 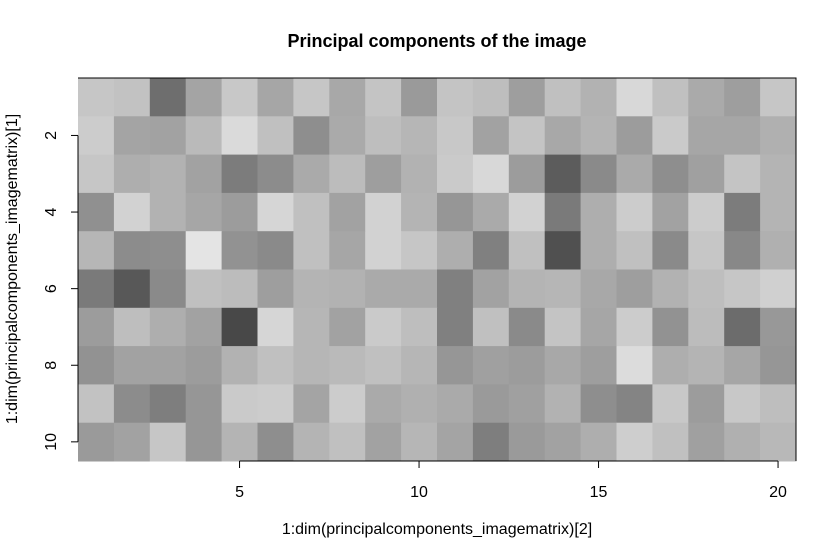 I want to click on x-tick-label: 5, so click(x=239, y=492).